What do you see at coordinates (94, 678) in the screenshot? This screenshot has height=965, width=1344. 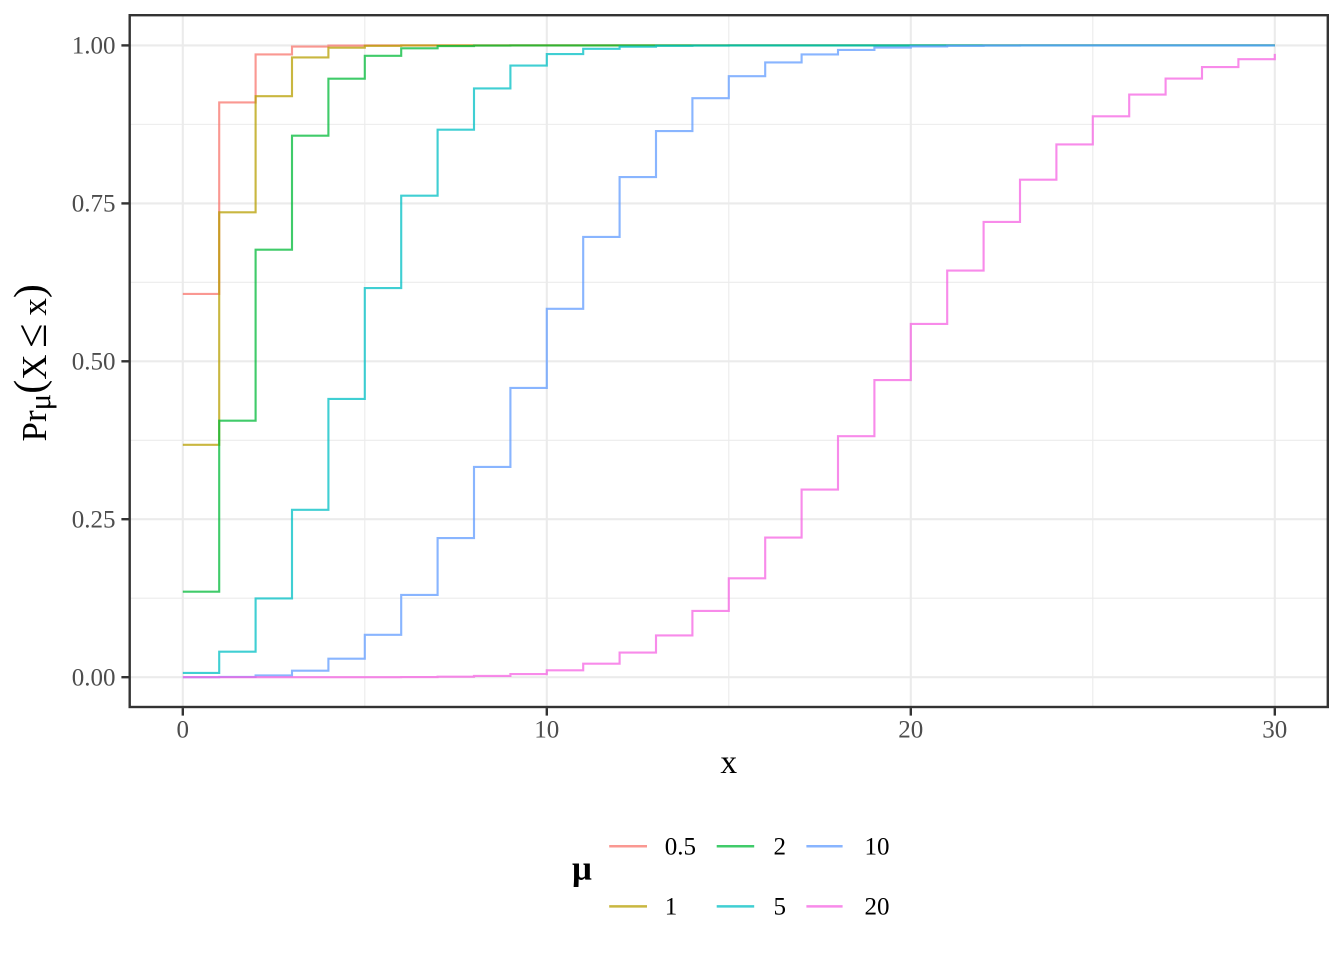 I see `svg-text: 0.00` at bounding box center [94, 678].